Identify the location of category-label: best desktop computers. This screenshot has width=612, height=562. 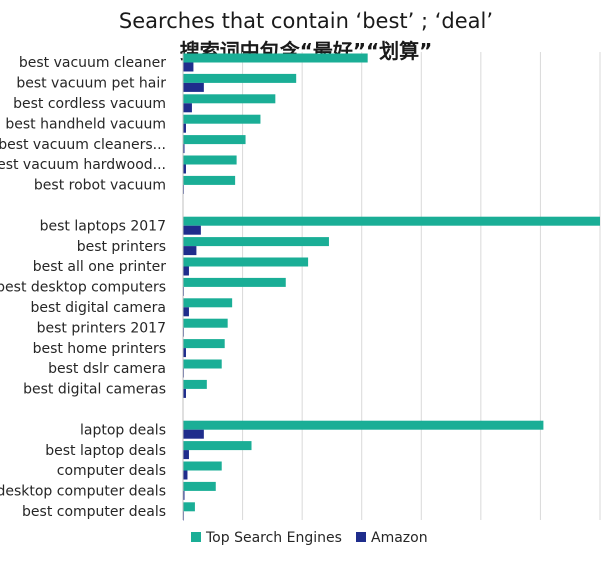
(83, 288).